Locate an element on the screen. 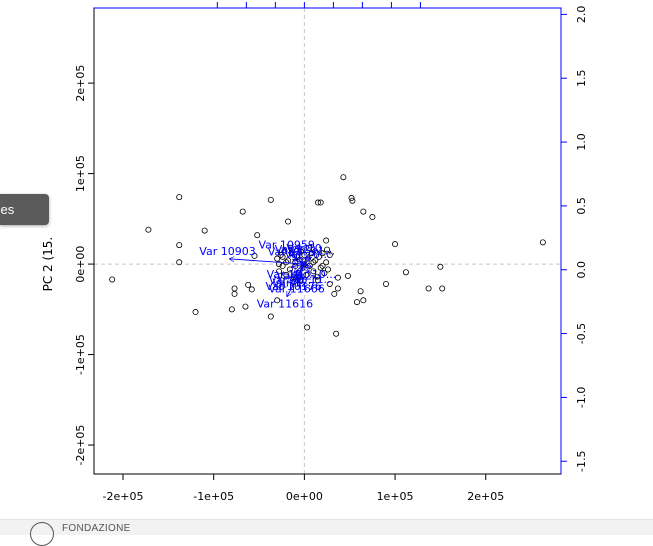 The width and height of the screenshot is (653, 546). y-tick-label: -1e+05 is located at coordinates (80, 354).